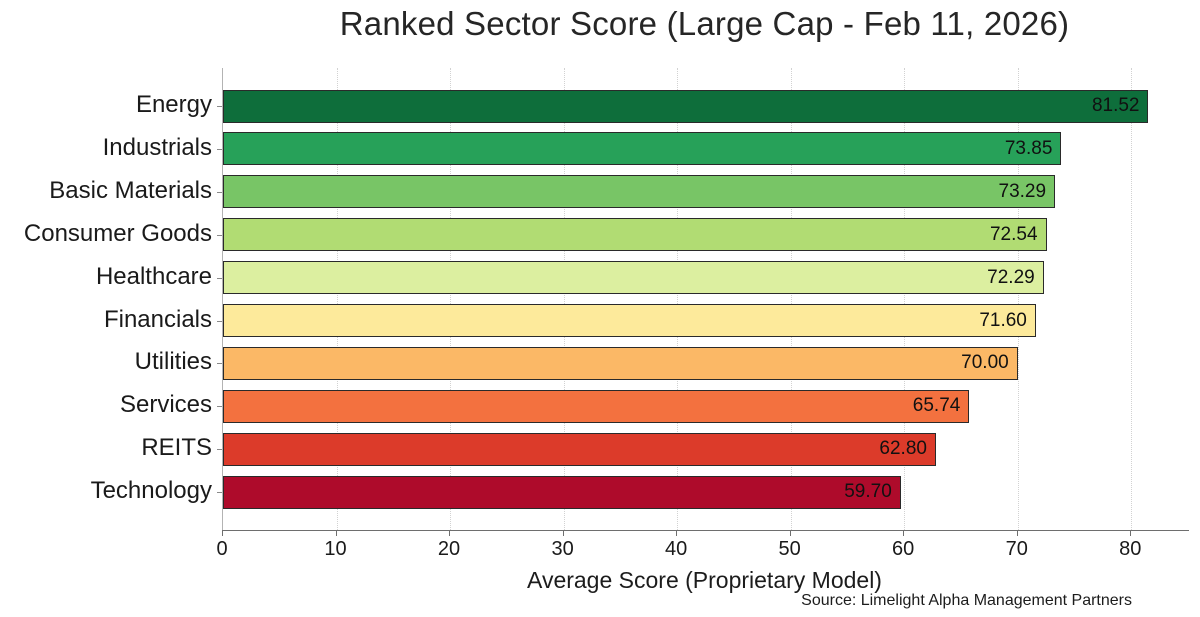 This screenshot has width=1200, height=617. Describe the element at coordinates (868, 492) in the screenshot. I see `bar-value-label: 59.70` at that location.